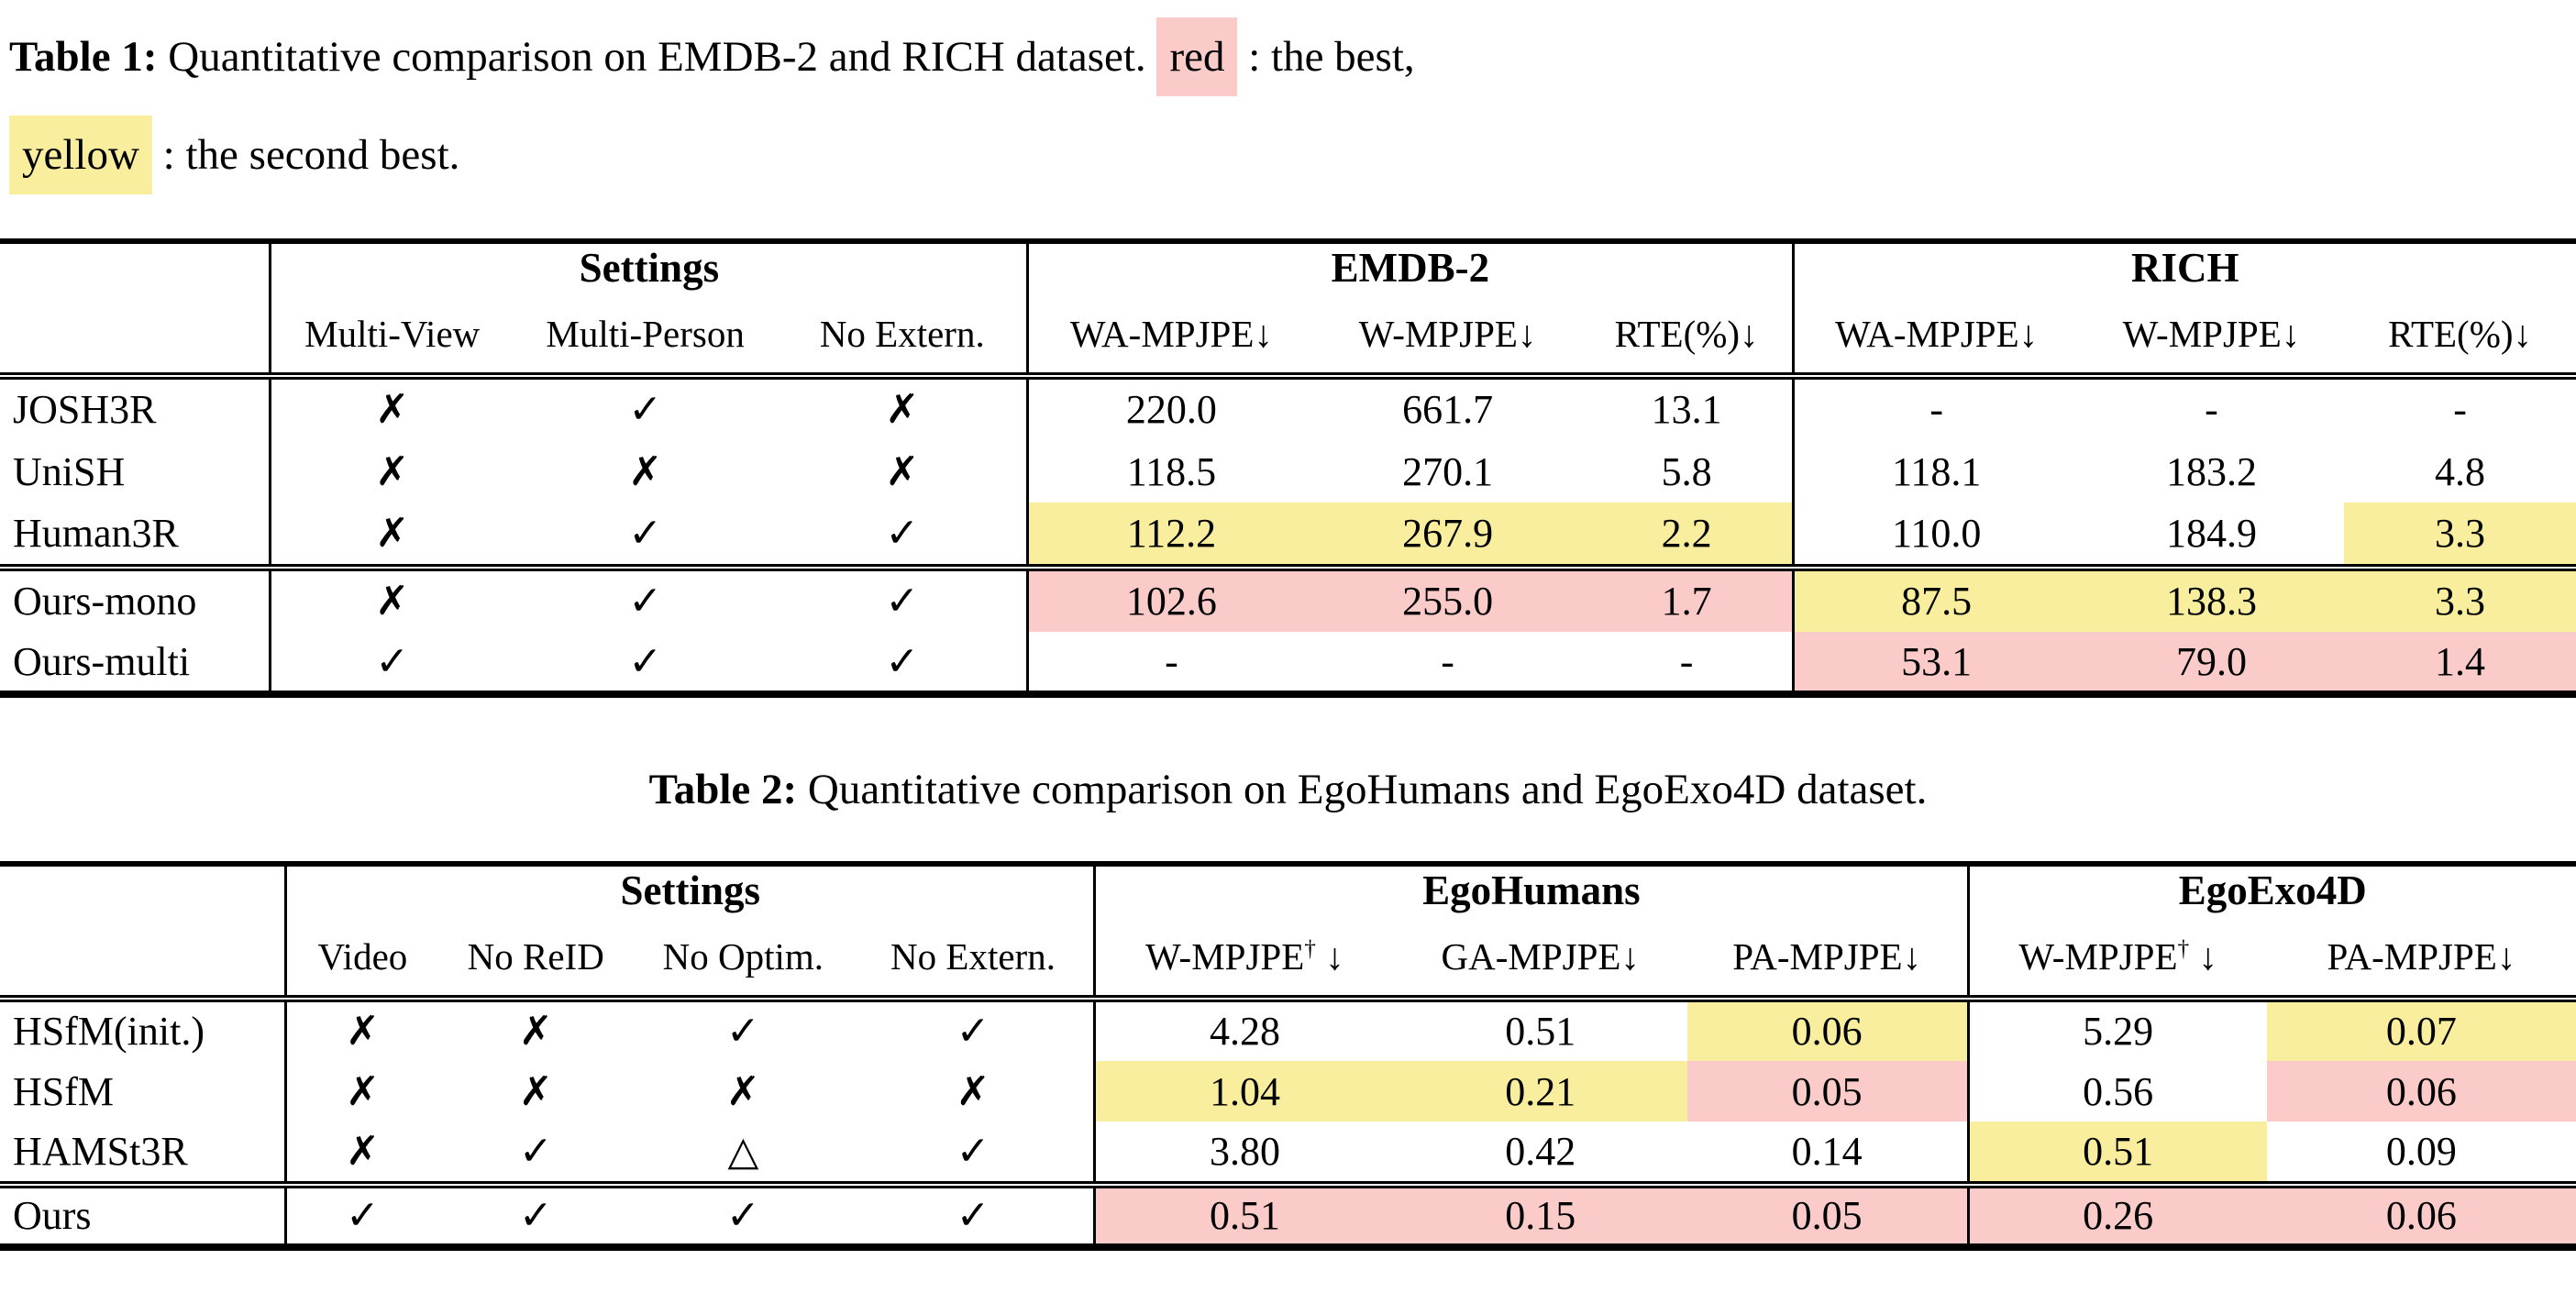 Image resolution: width=2576 pixels, height=1315 pixels. I want to click on table-row: HSfM ✗ ✗ ✗ ✗ 1.04 0.21 0.05 0.56 0.06, so click(1288, 1091).